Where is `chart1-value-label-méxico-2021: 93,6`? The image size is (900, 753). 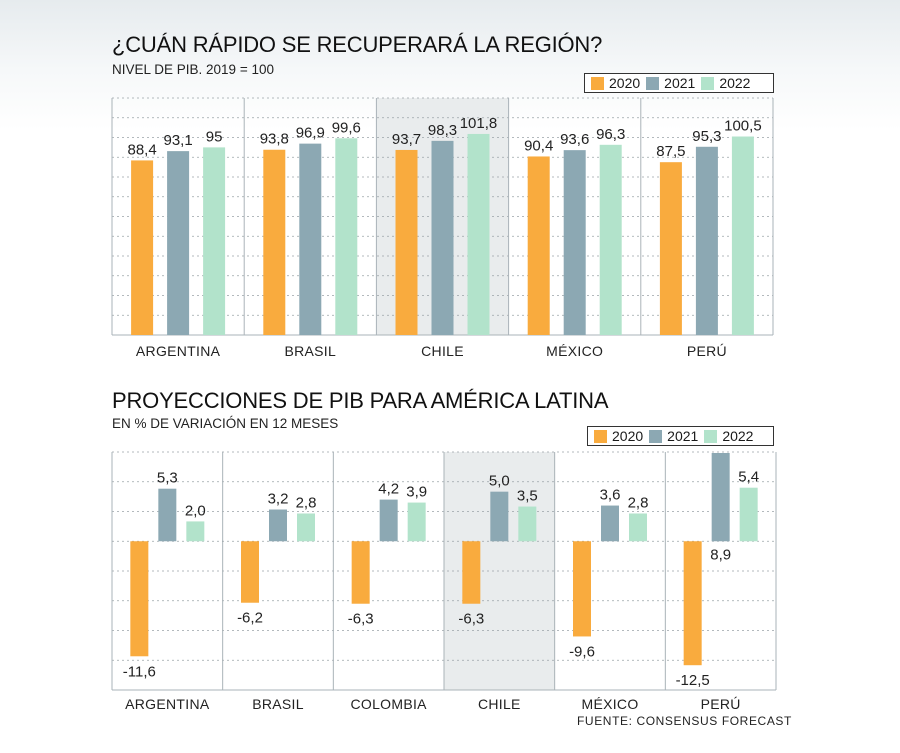 chart1-value-label-méxico-2021: 93,6 is located at coordinates (574, 139).